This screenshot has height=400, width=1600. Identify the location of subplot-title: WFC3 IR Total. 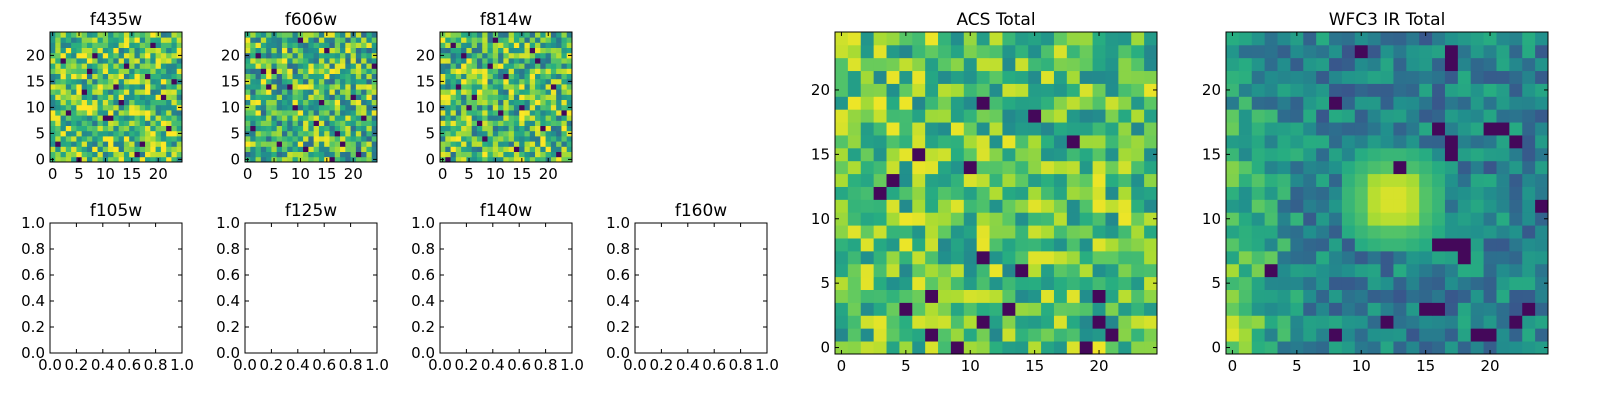
(1387, 20).